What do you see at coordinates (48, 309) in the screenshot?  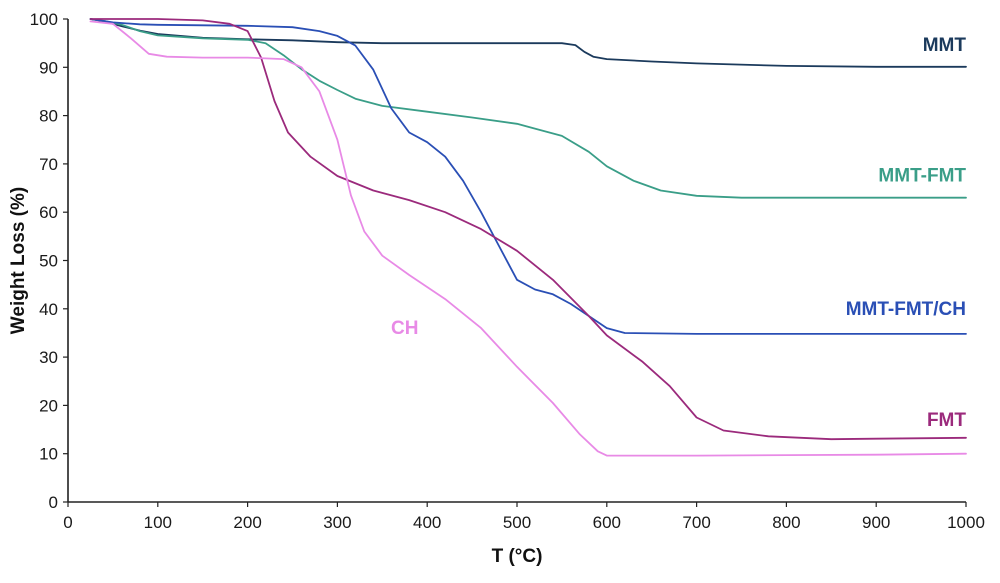 I see `y-tick-label: 40` at bounding box center [48, 309].